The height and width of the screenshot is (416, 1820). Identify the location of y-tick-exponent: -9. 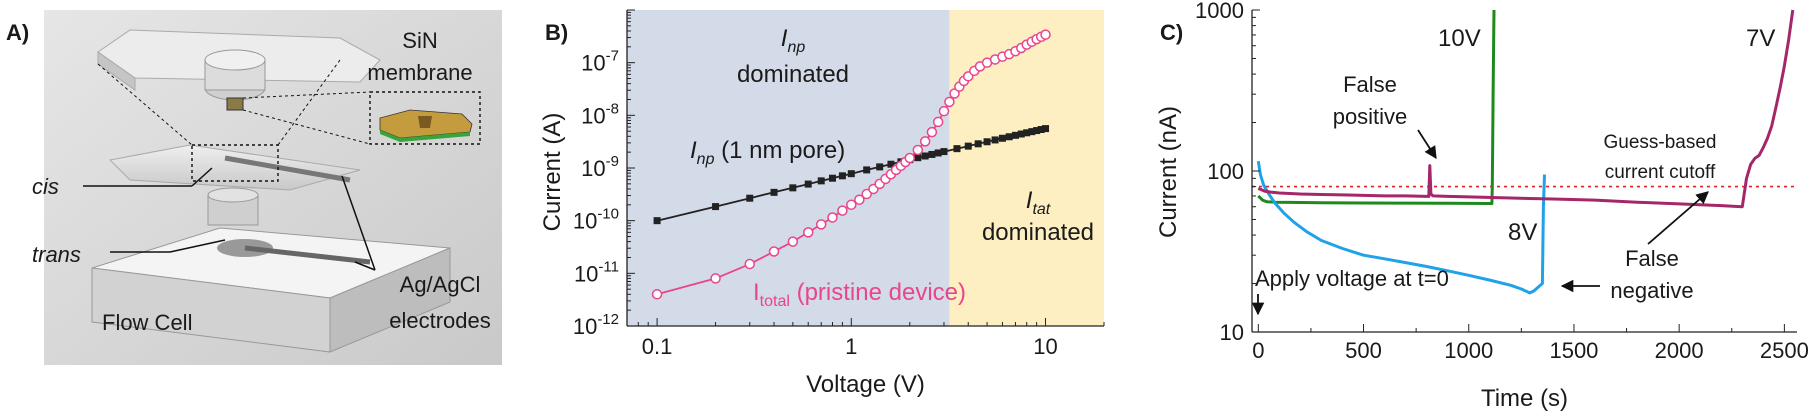
(612, 161).